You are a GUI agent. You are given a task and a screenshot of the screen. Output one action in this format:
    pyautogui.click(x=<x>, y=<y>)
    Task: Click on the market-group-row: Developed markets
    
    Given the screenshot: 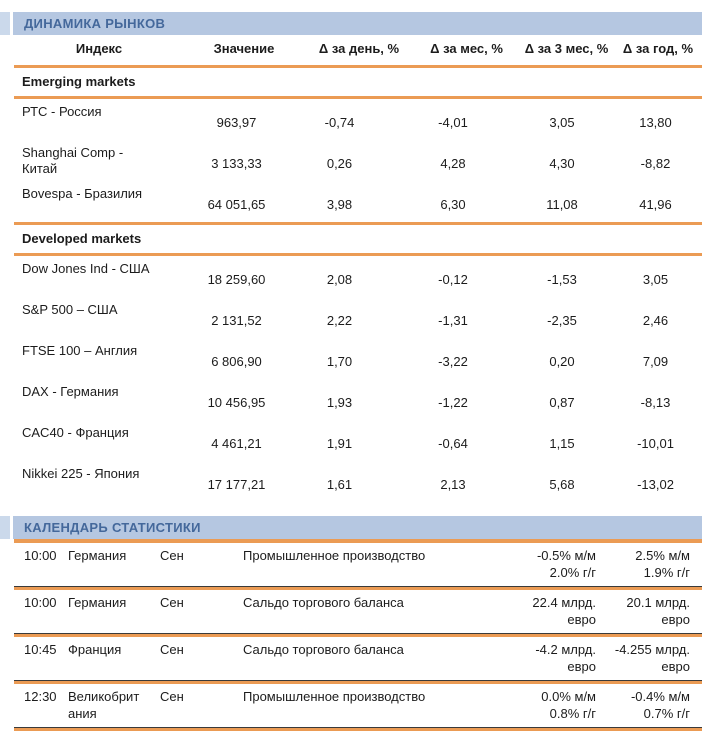 What is the action you would take?
    pyautogui.click(x=358, y=239)
    